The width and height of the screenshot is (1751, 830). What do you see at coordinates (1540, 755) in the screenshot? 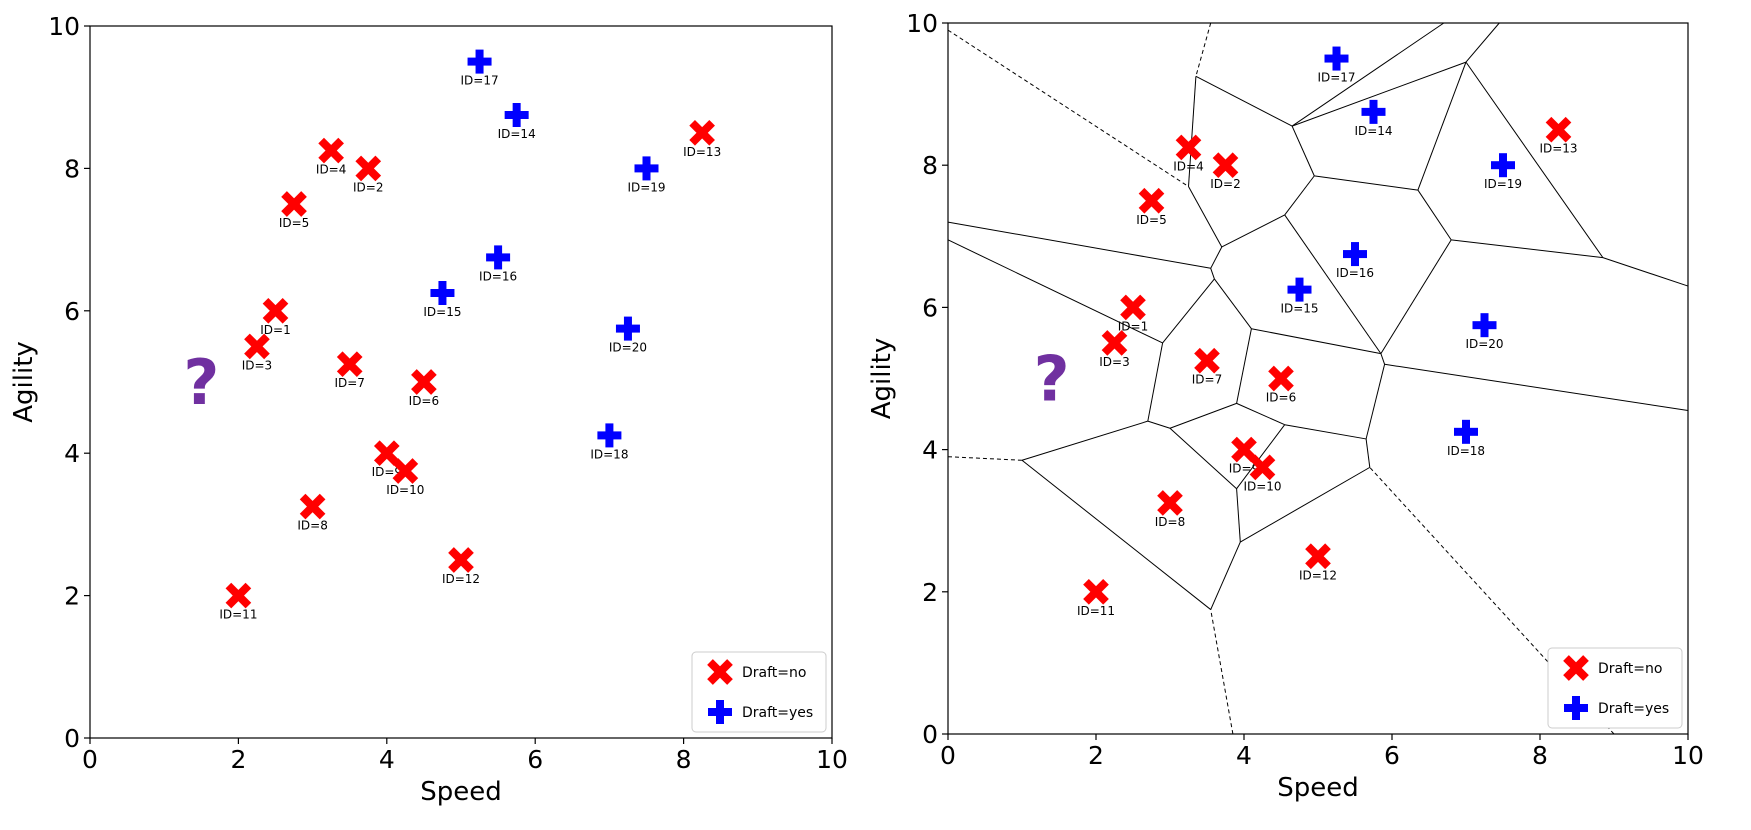
I see `x-tick-label: 8` at bounding box center [1540, 755].